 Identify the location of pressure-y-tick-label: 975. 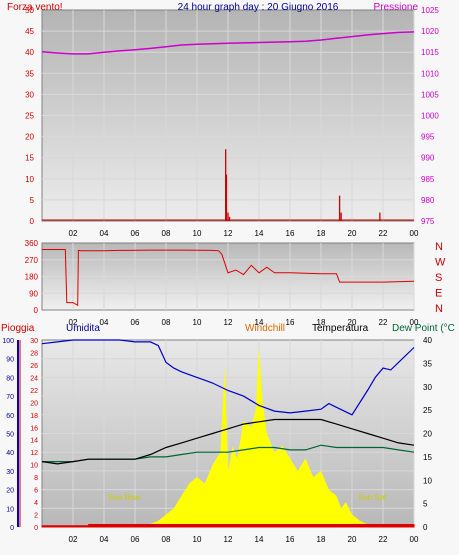
(428, 221).